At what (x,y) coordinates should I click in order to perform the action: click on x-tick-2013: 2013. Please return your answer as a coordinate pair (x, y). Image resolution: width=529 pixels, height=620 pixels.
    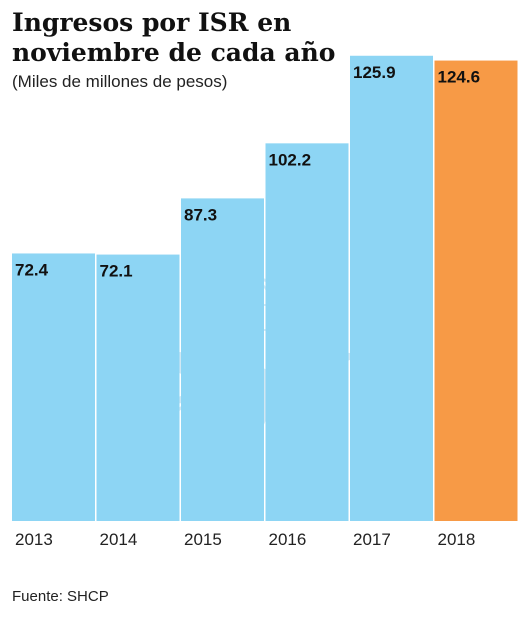
    Looking at the image, I should click on (34, 539).